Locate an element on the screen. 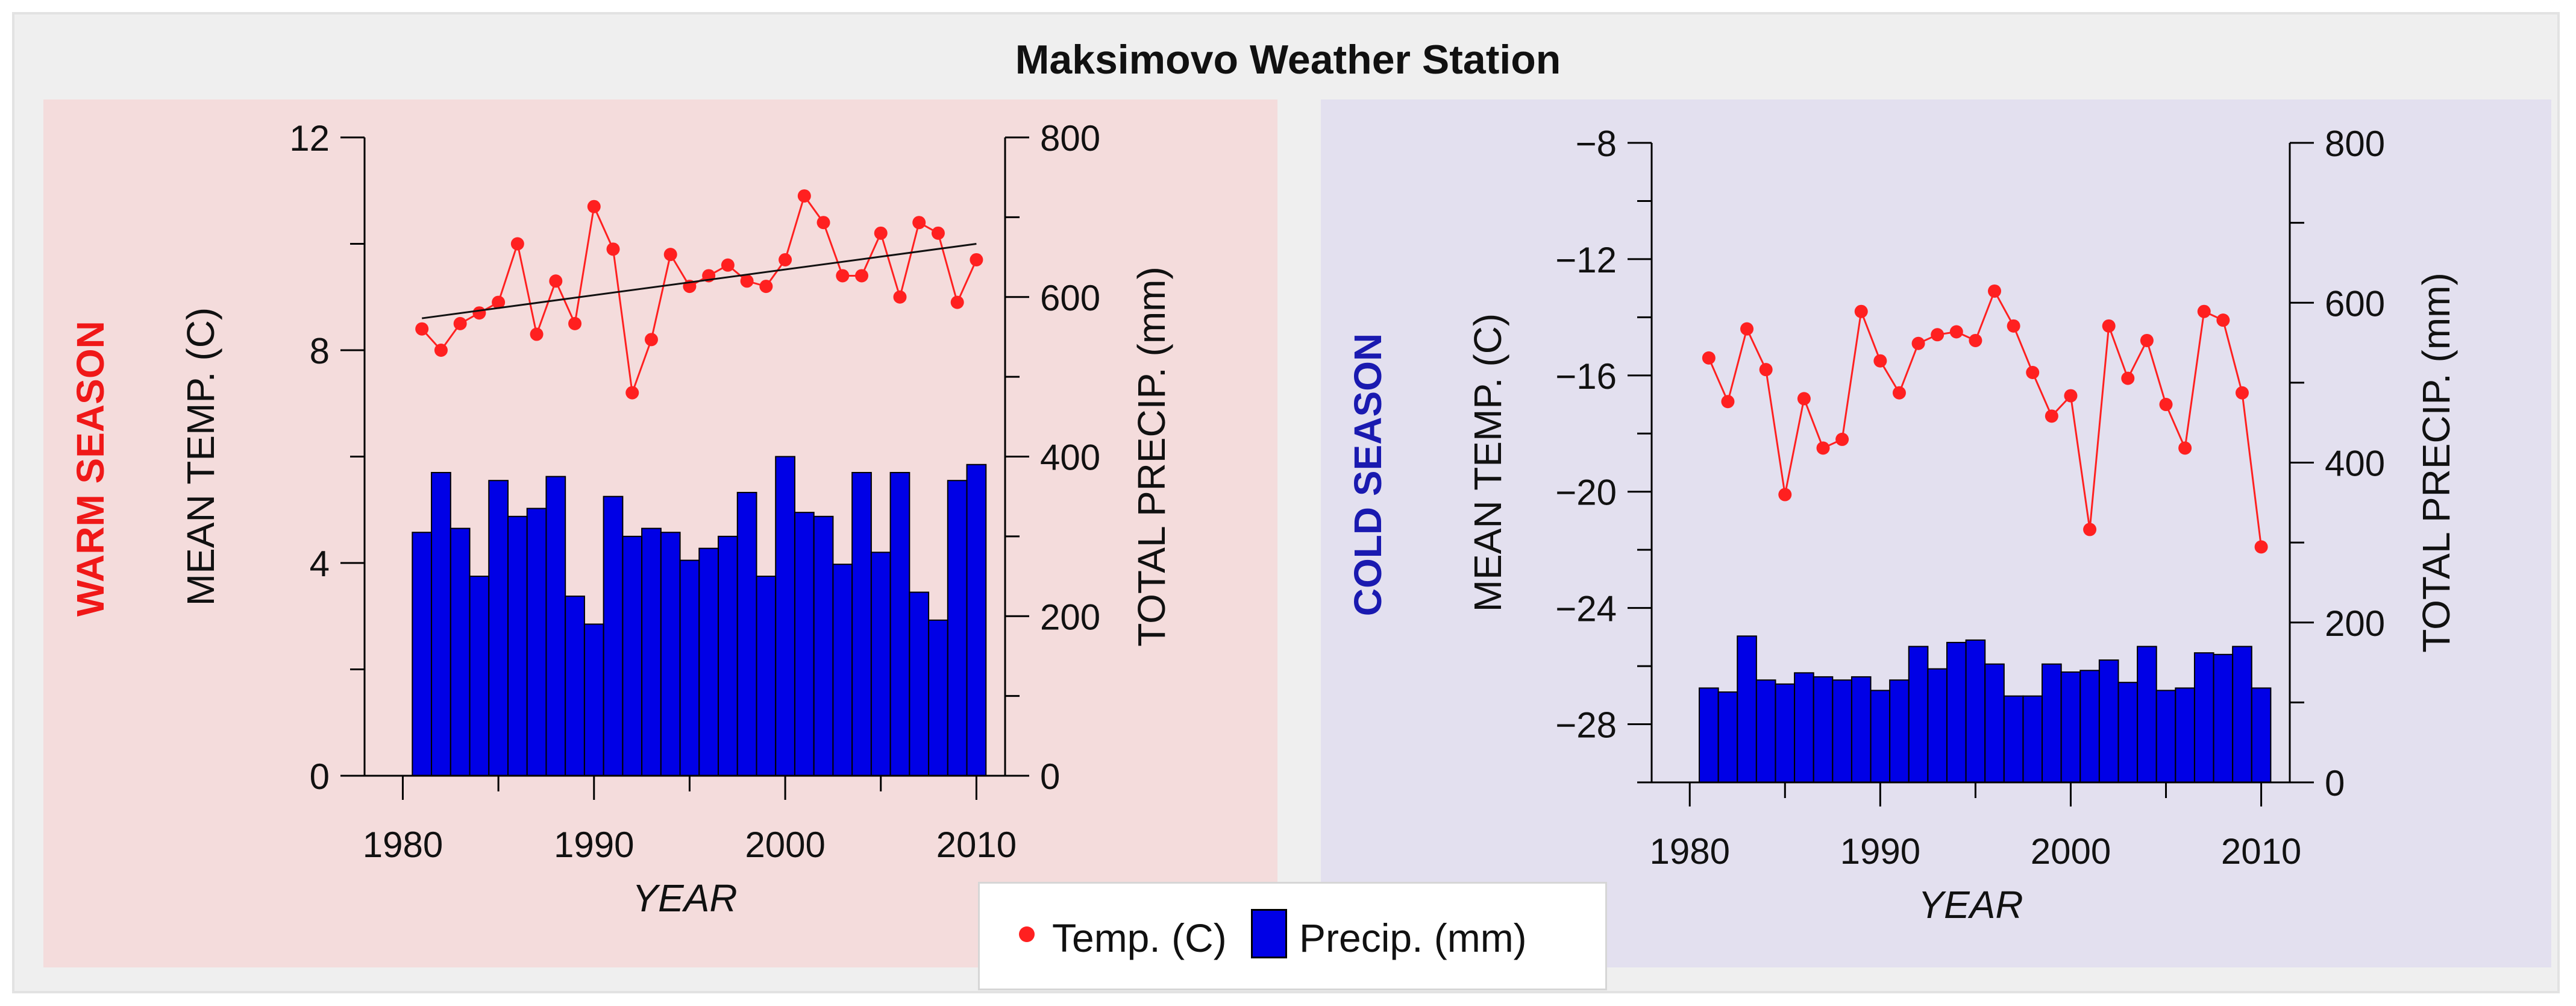  trend-line is located at coordinates (699, 281).